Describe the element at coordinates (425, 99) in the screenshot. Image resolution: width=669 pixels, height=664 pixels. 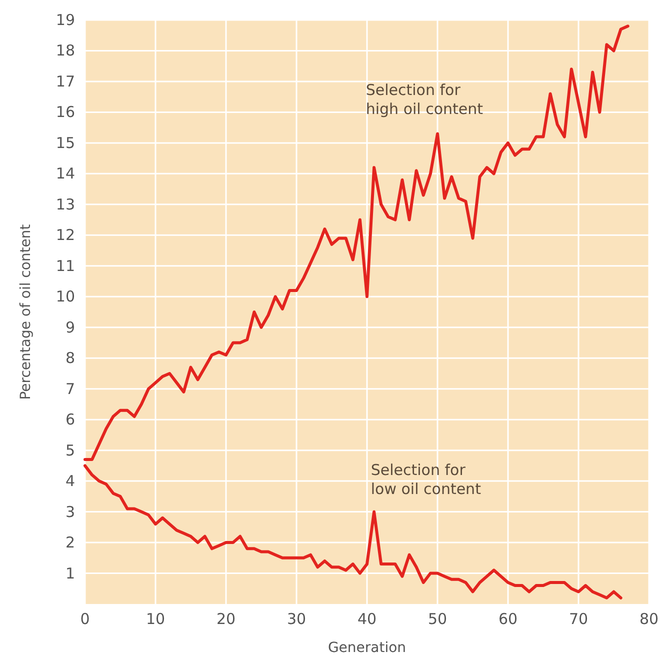
I see `annotation: Selection for high oil content` at that location.